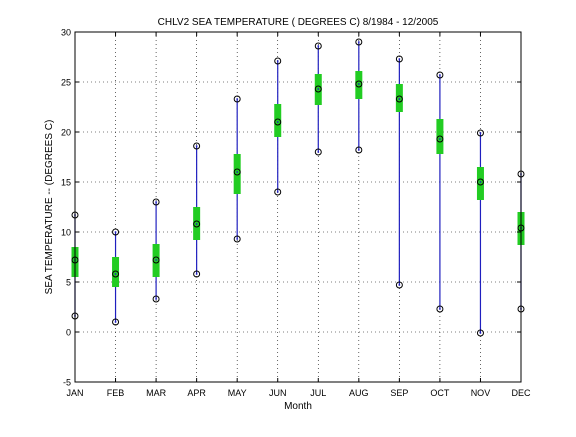  What do you see at coordinates (68, 283) in the screenshot?
I see `y-tick-label: 5` at bounding box center [68, 283].